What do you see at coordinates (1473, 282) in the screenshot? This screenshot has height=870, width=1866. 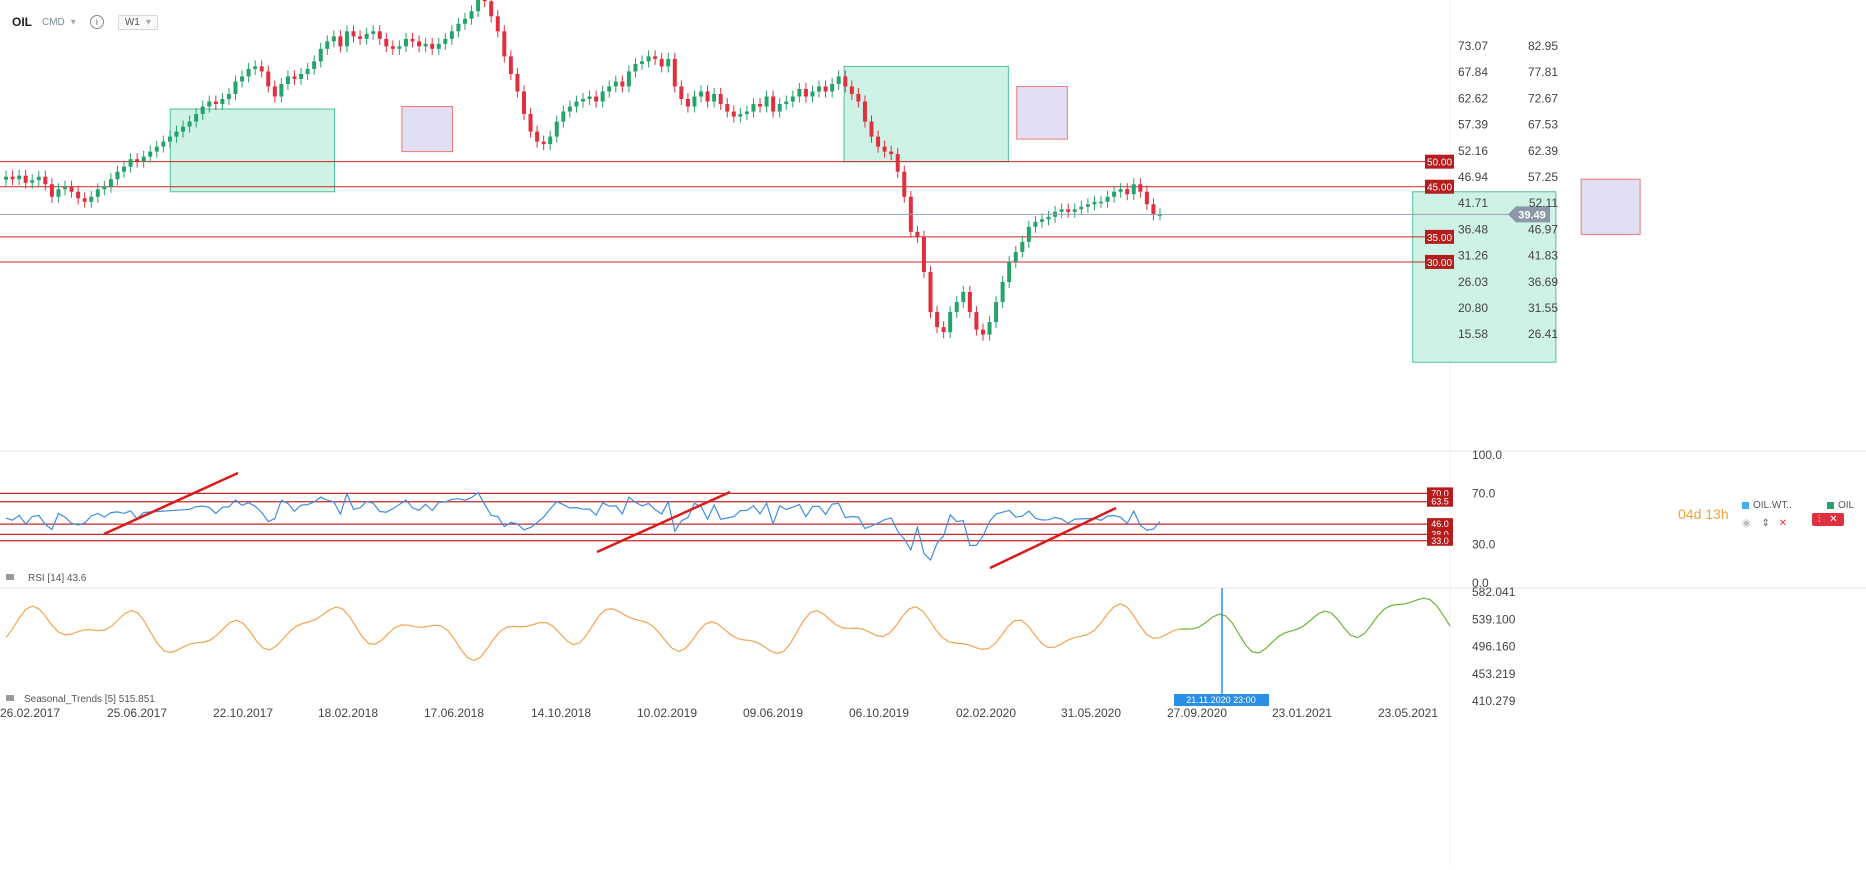 I see `price-axis-left-tick: 26.03` at bounding box center [1473, 282].